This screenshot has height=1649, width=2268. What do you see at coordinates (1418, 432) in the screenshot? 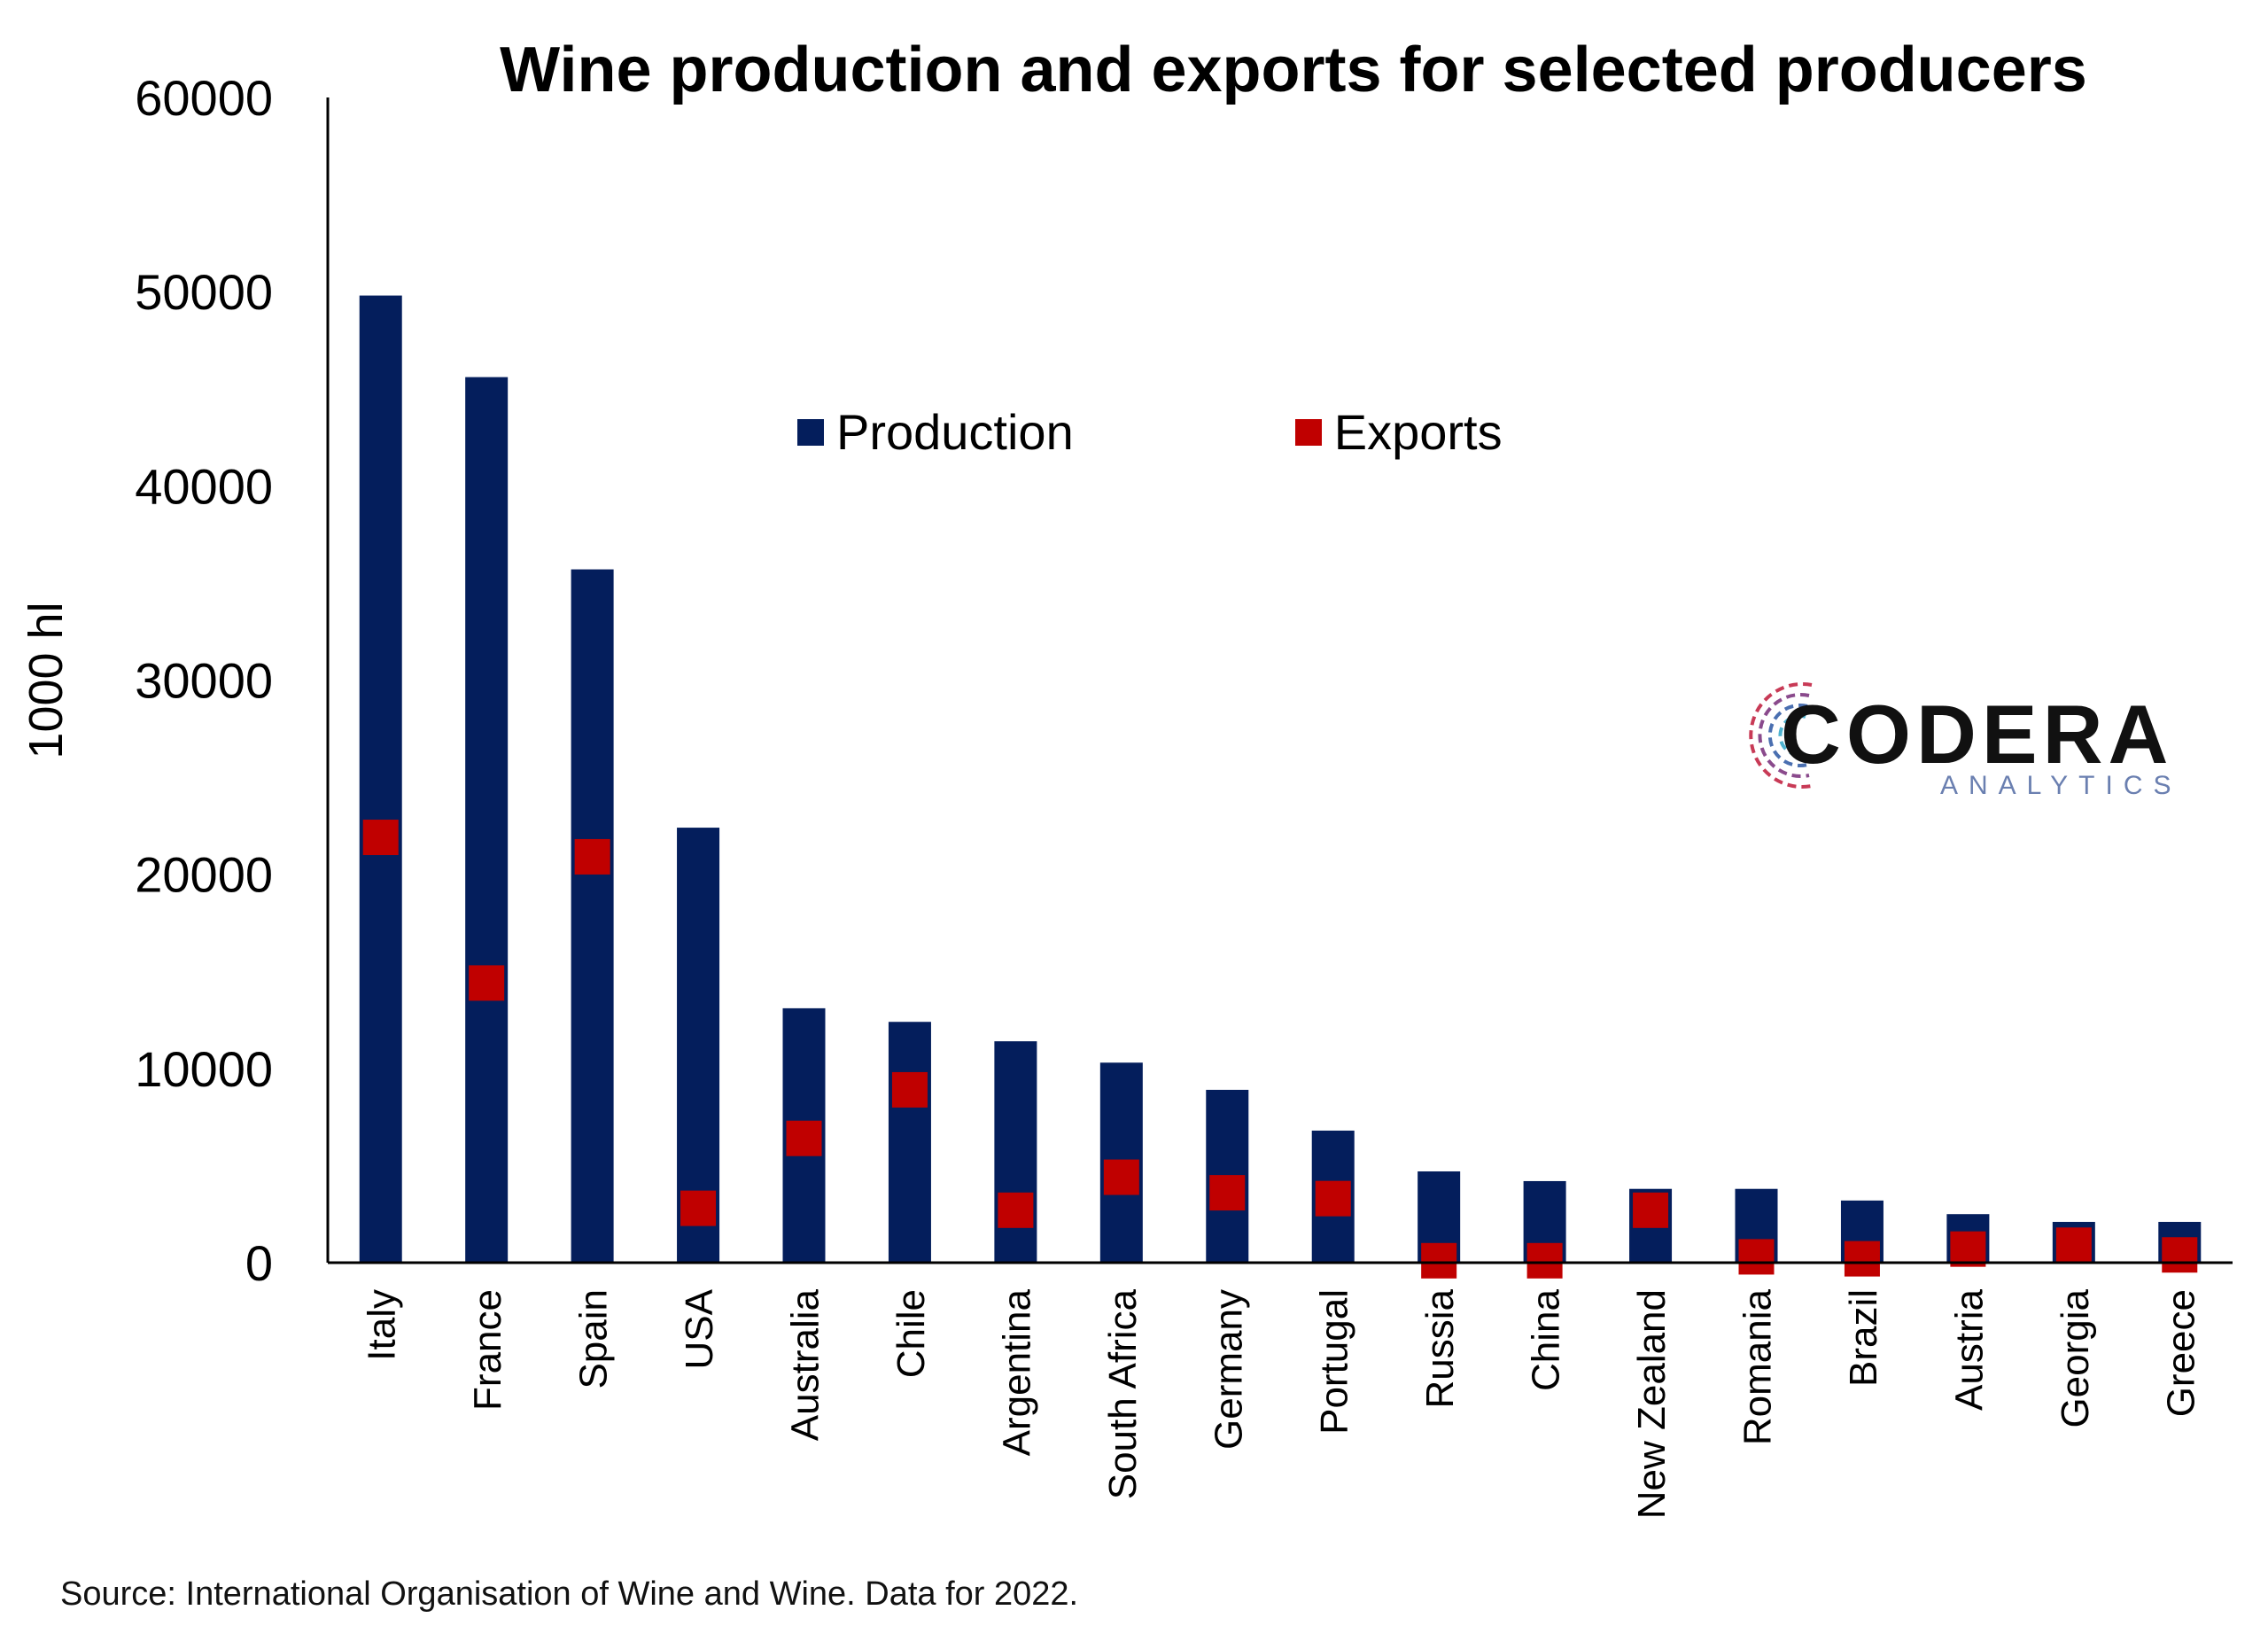
I see `legend-label-exports: Exports` at bounding box center [1418, 432].